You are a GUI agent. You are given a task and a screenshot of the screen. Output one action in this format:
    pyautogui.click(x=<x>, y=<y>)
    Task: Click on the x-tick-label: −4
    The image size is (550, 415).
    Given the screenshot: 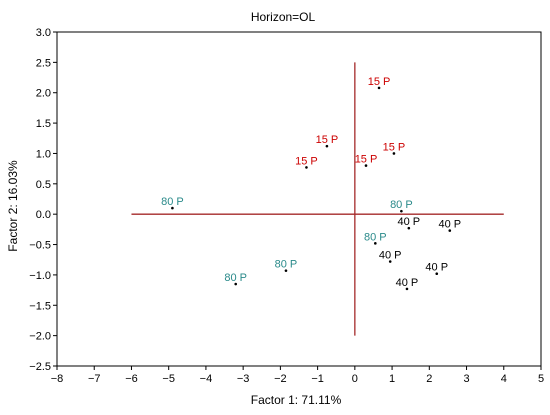 What is the action you would take?
    pyautogui.click(x=206, y=379)
    